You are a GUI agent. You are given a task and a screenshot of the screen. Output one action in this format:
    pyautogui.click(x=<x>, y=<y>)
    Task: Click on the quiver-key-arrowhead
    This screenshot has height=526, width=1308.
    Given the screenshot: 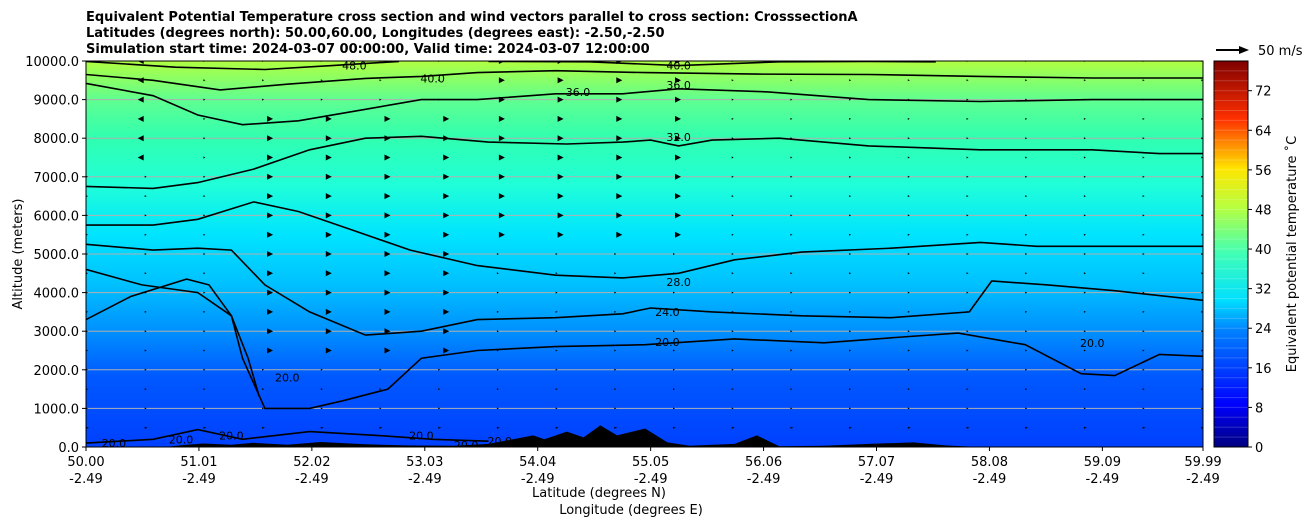 What is the action you would take?
    pyautogui.click(x=1244, y=50)
    